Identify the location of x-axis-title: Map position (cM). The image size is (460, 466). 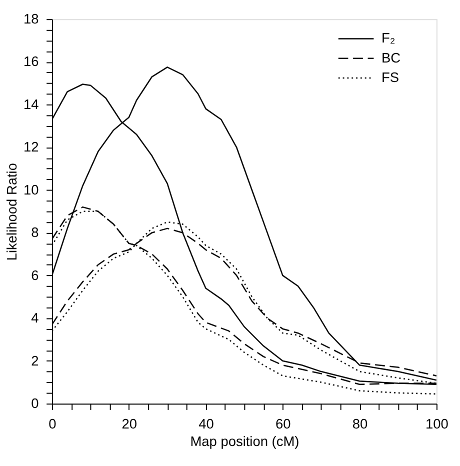
(245, 442).